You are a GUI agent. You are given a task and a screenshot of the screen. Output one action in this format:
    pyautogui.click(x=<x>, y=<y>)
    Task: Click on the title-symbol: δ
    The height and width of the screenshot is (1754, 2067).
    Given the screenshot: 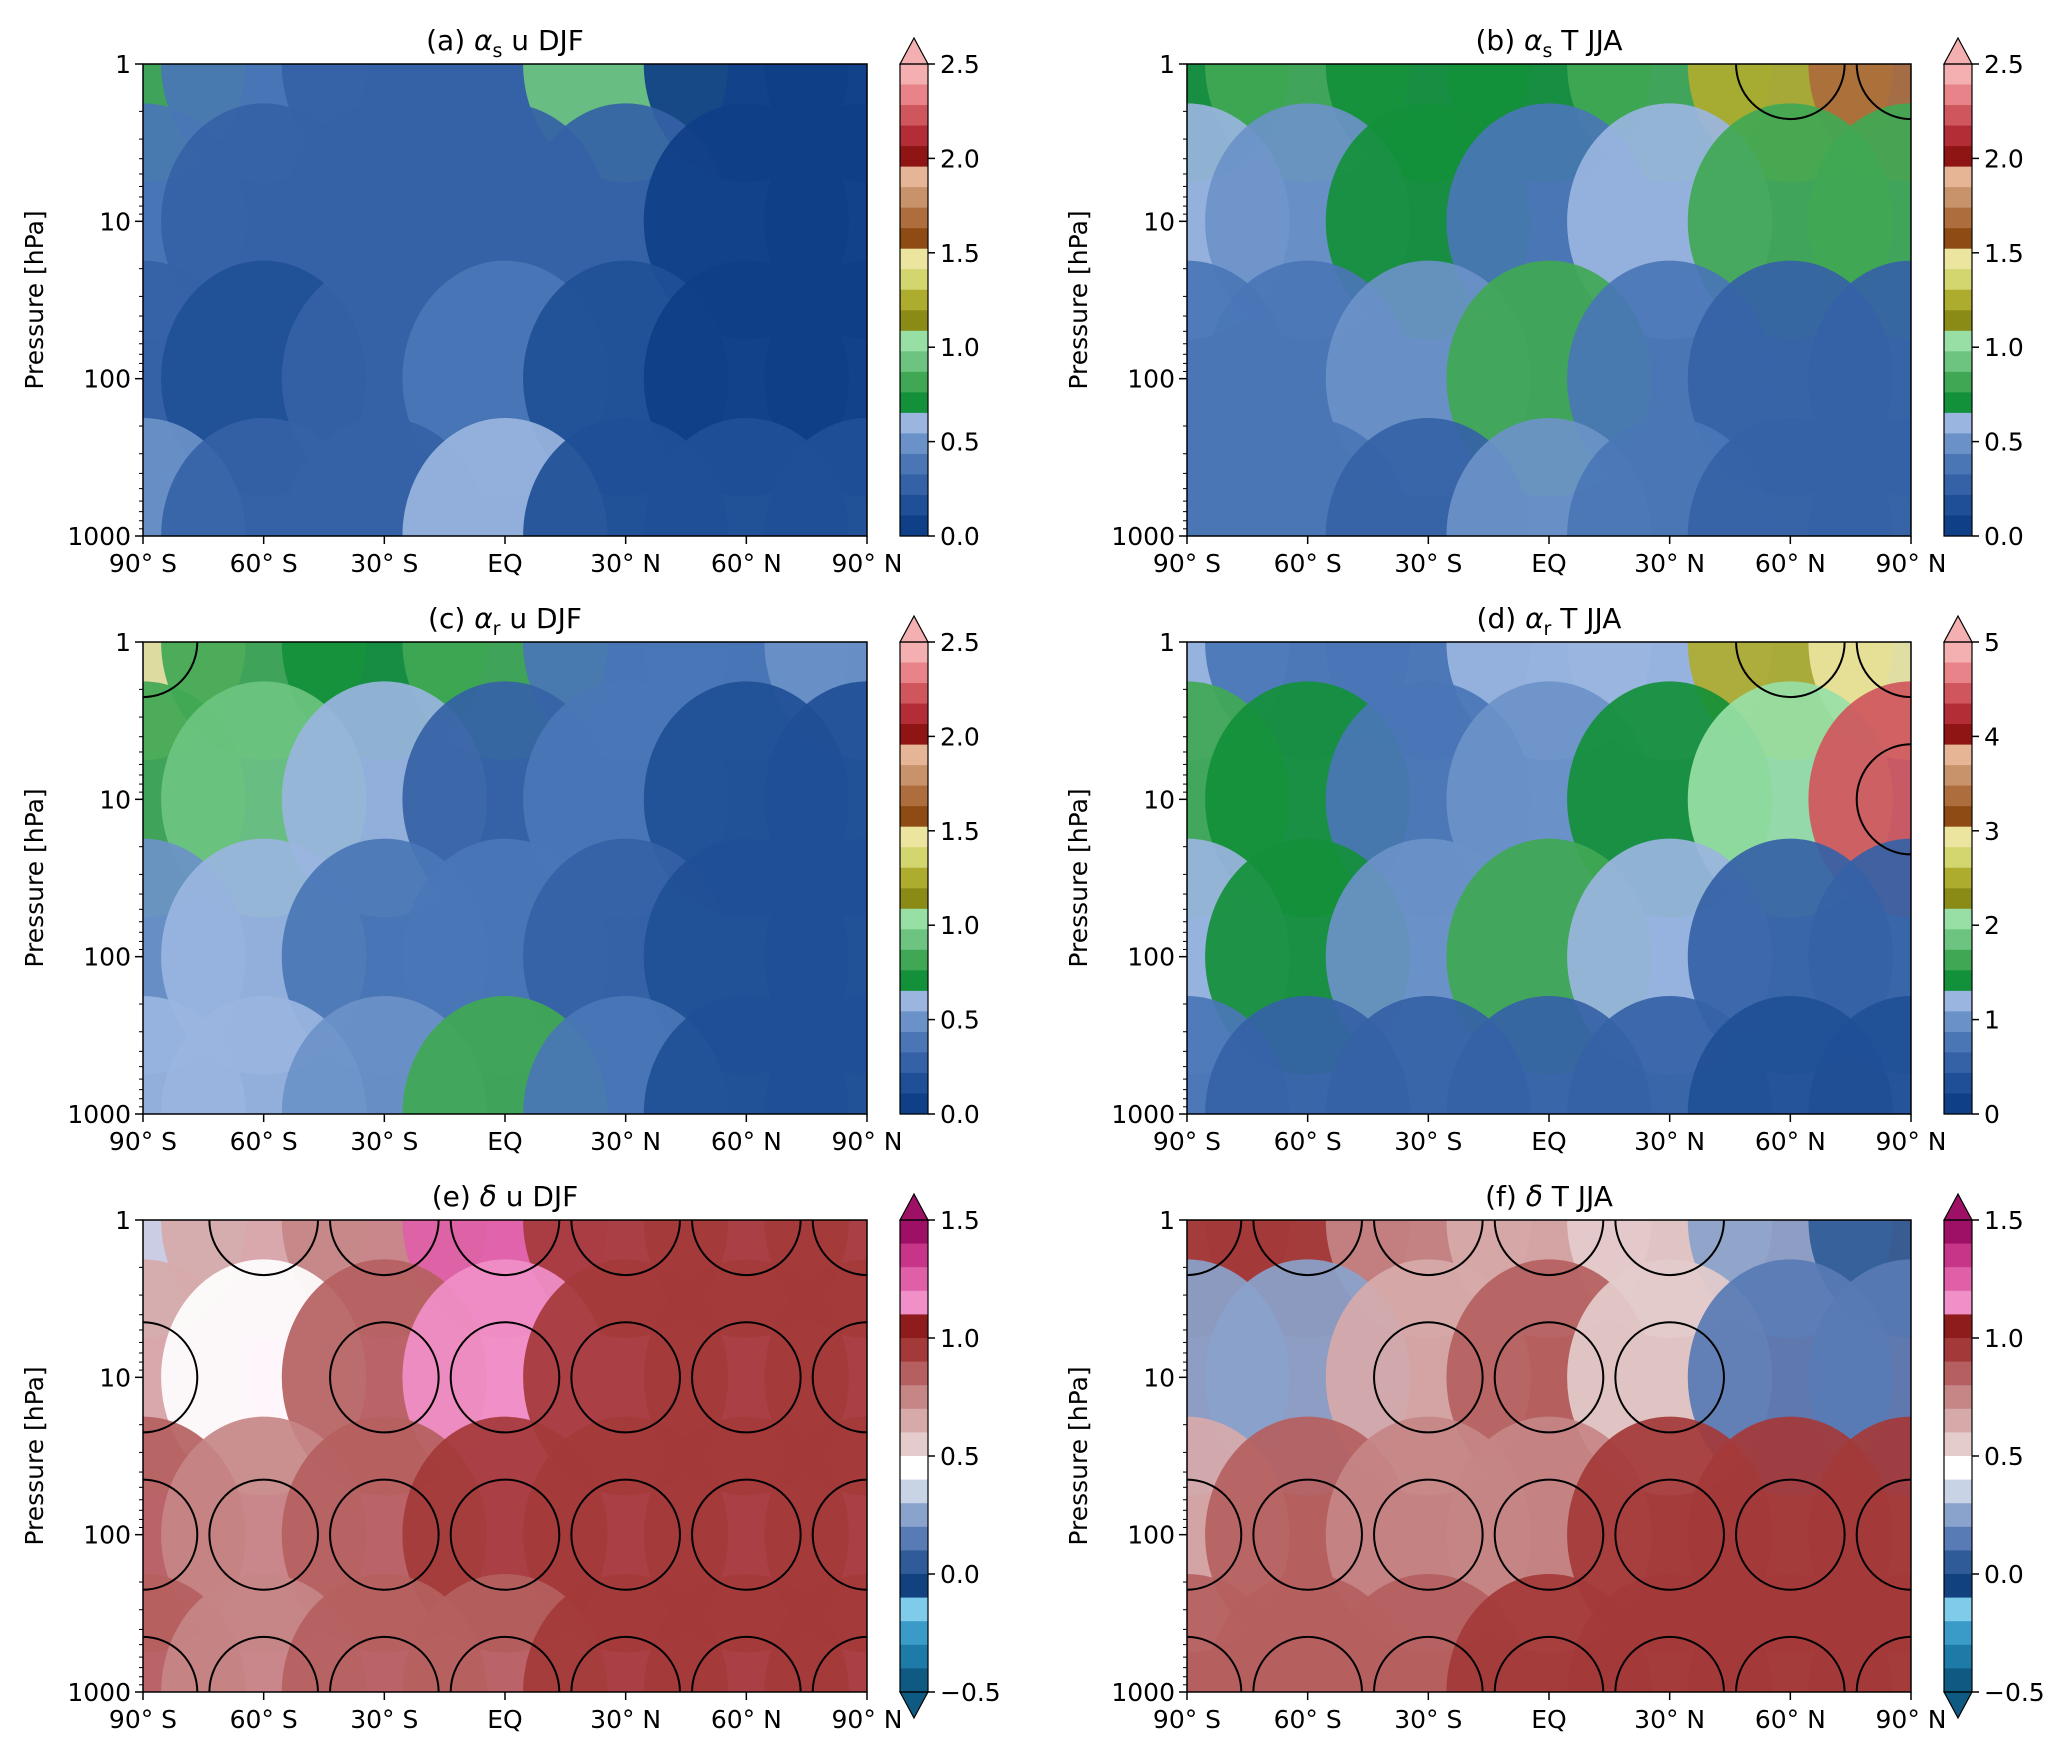 What is the action you would take?
    pyautogui.click(x=488, y=1196)
    